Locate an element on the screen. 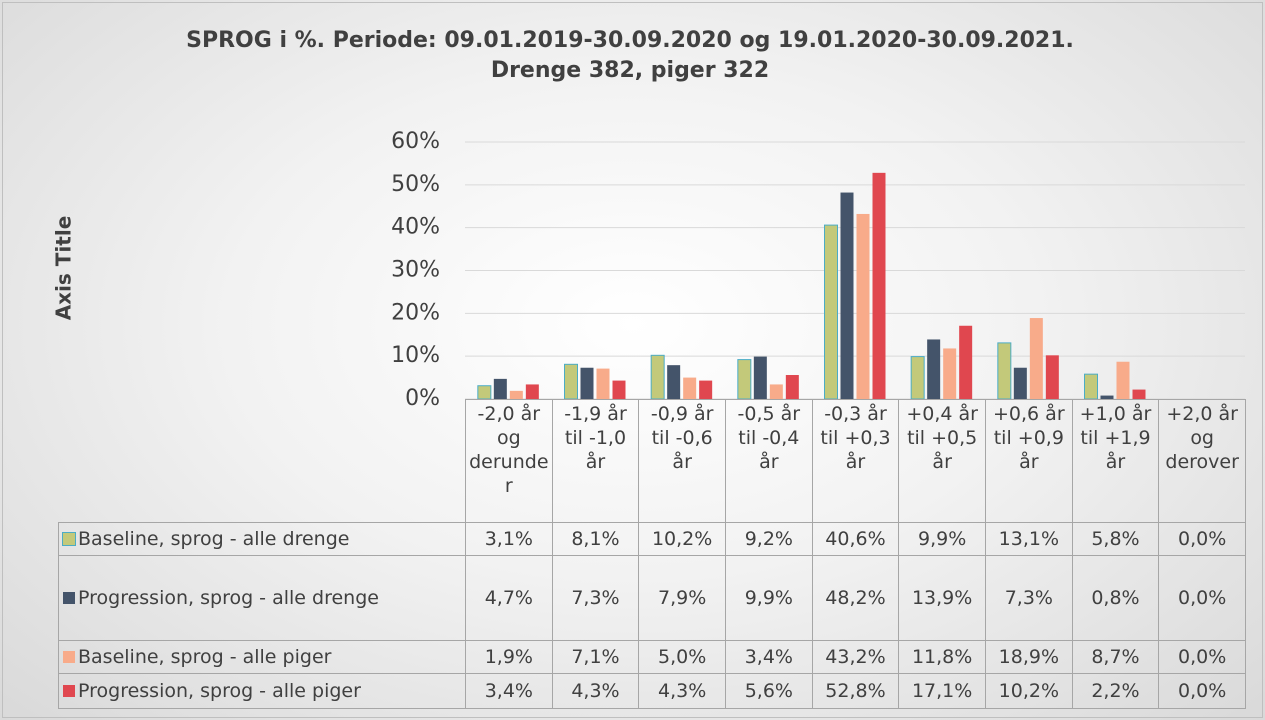 The height and width of the screenshot is (720, 1265). legend-entry: Progression, sprog - alle drenge is located at coordinates (262, 598).